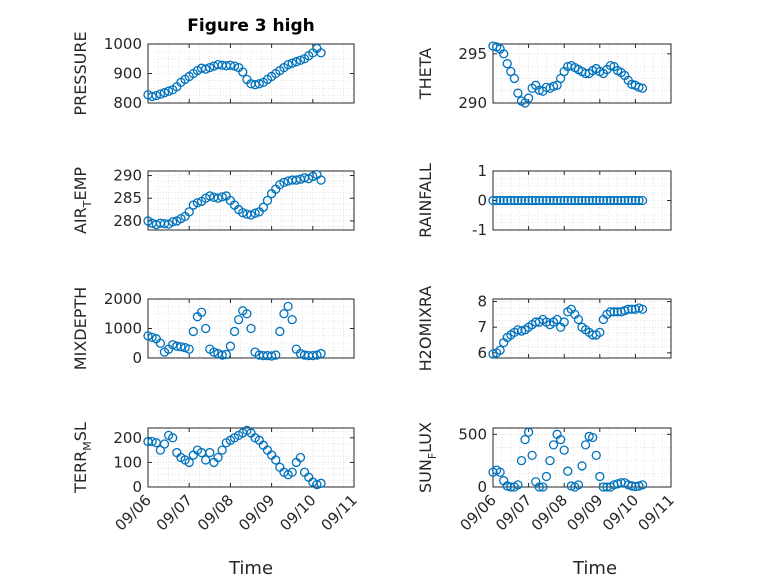  I want to click on x-tick-label: 09/08, so click(549, 512).